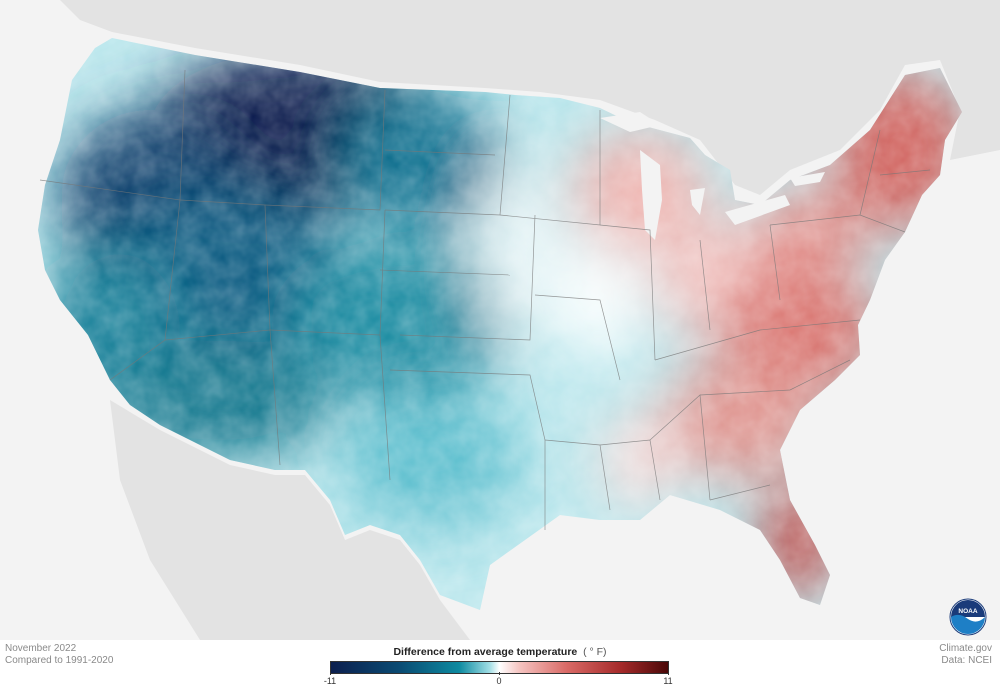  What do you see at coordinates (330, 681) in the screenshot?
I see `legend-min-label: -11` at bounding box center [330, 681].